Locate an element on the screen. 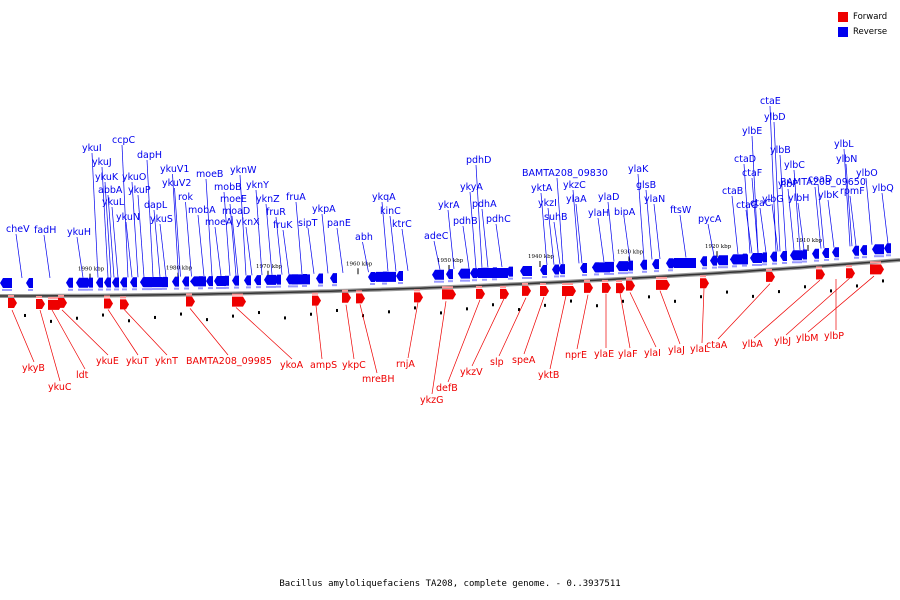 The height and width of the screenshot is (600, 900). reverse-gene-label: ylaK is located at coordinates (638, 169).